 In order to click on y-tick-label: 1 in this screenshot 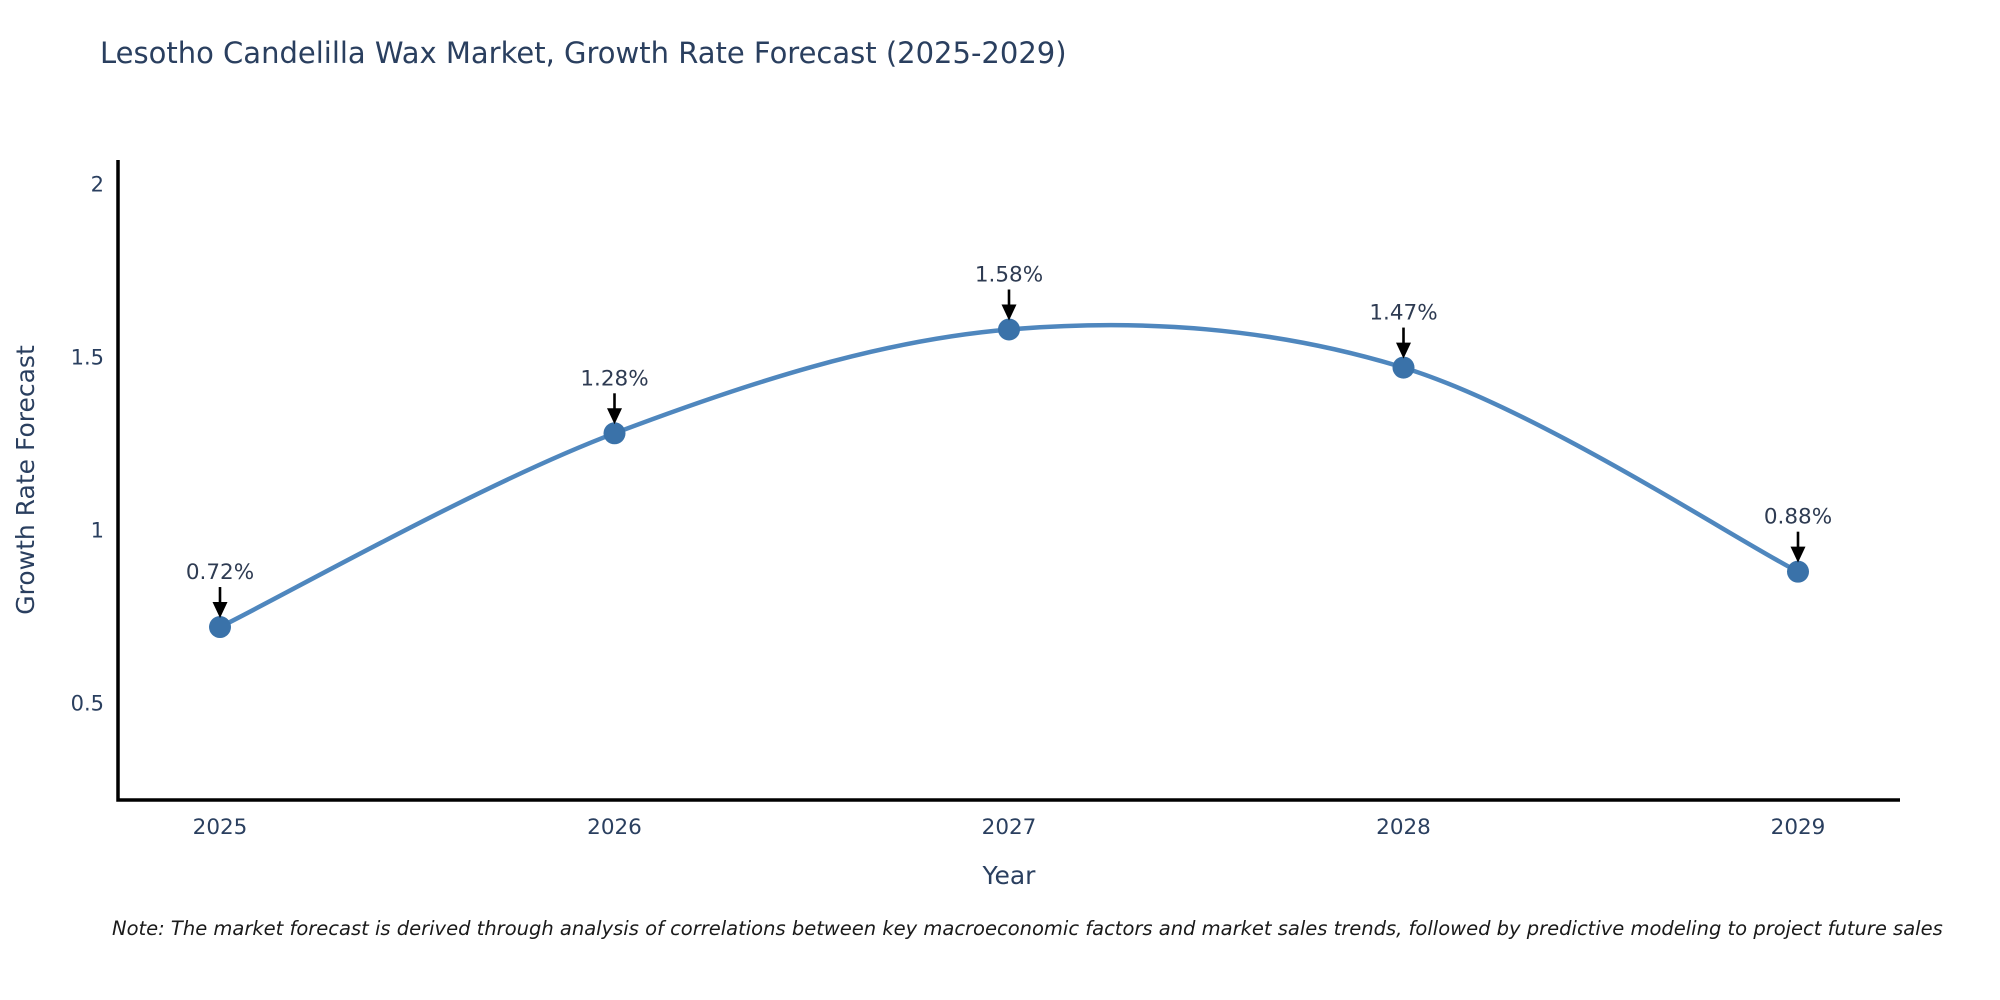, I will do `click(97, 531)`.